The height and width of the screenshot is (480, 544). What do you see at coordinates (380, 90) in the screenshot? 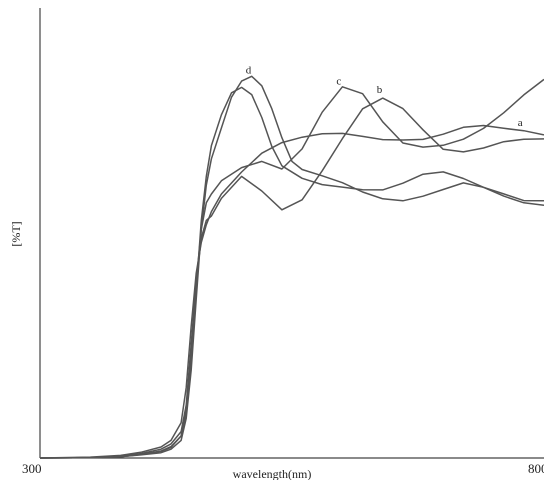
I see `series-label-b: b` at bounding box center [380, 90].